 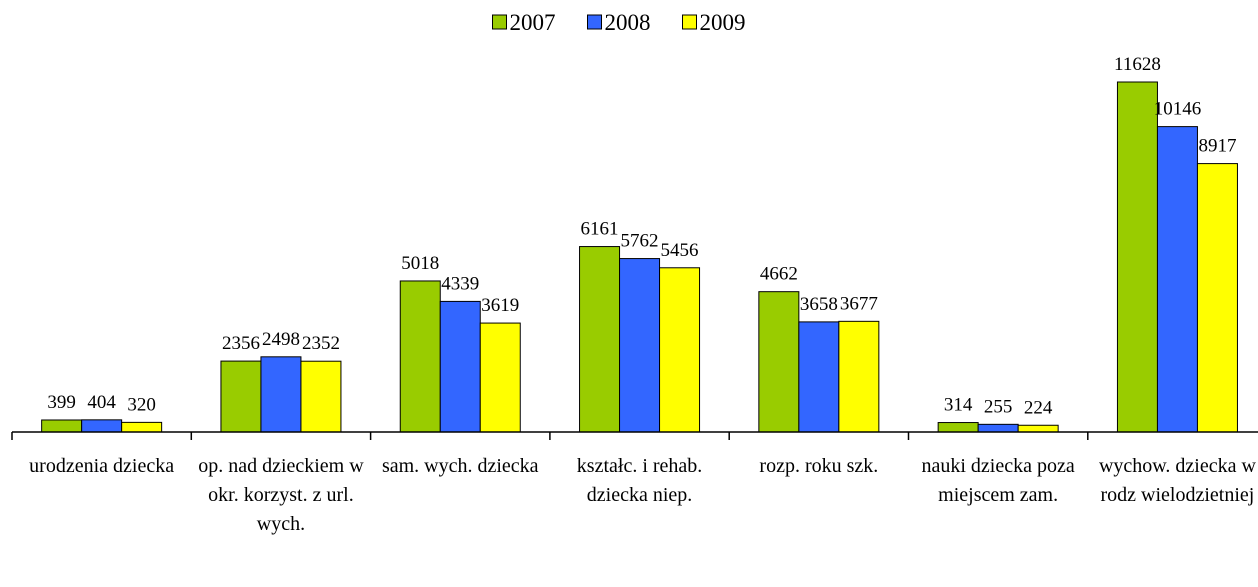 What do you see at coordinates (819, 466) in the screenshot?
I see `x-tick-label: rozp. roku szk.` at bounding box center [819, 466].